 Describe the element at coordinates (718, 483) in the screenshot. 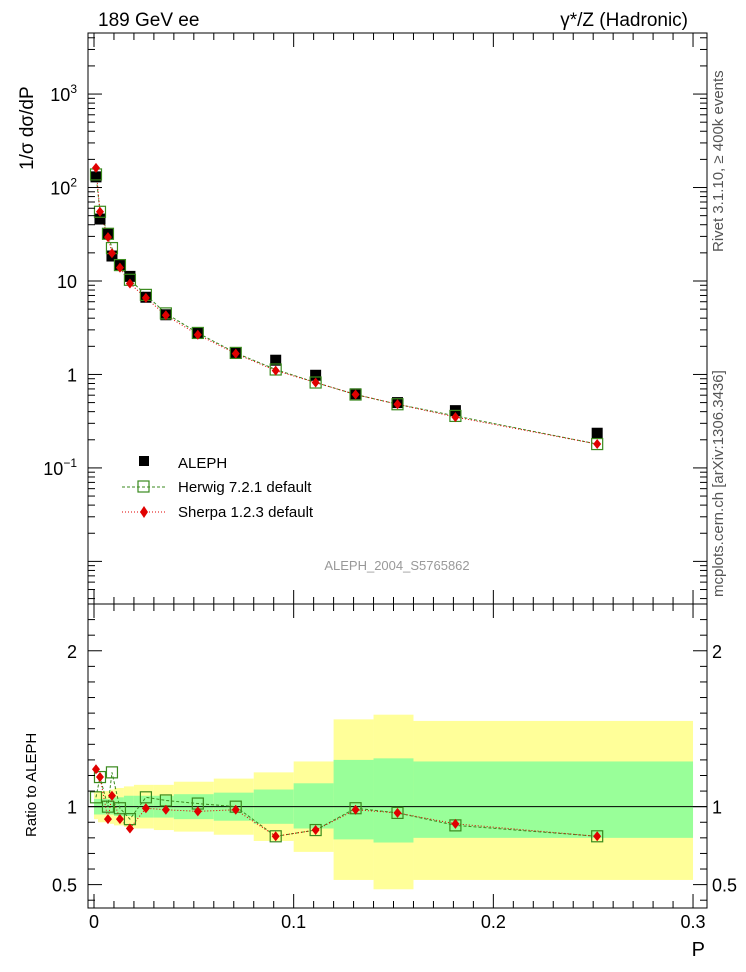

I see `mcplots-label: mcplots.cern.ch [arXiv:1306.3436]` at that location.